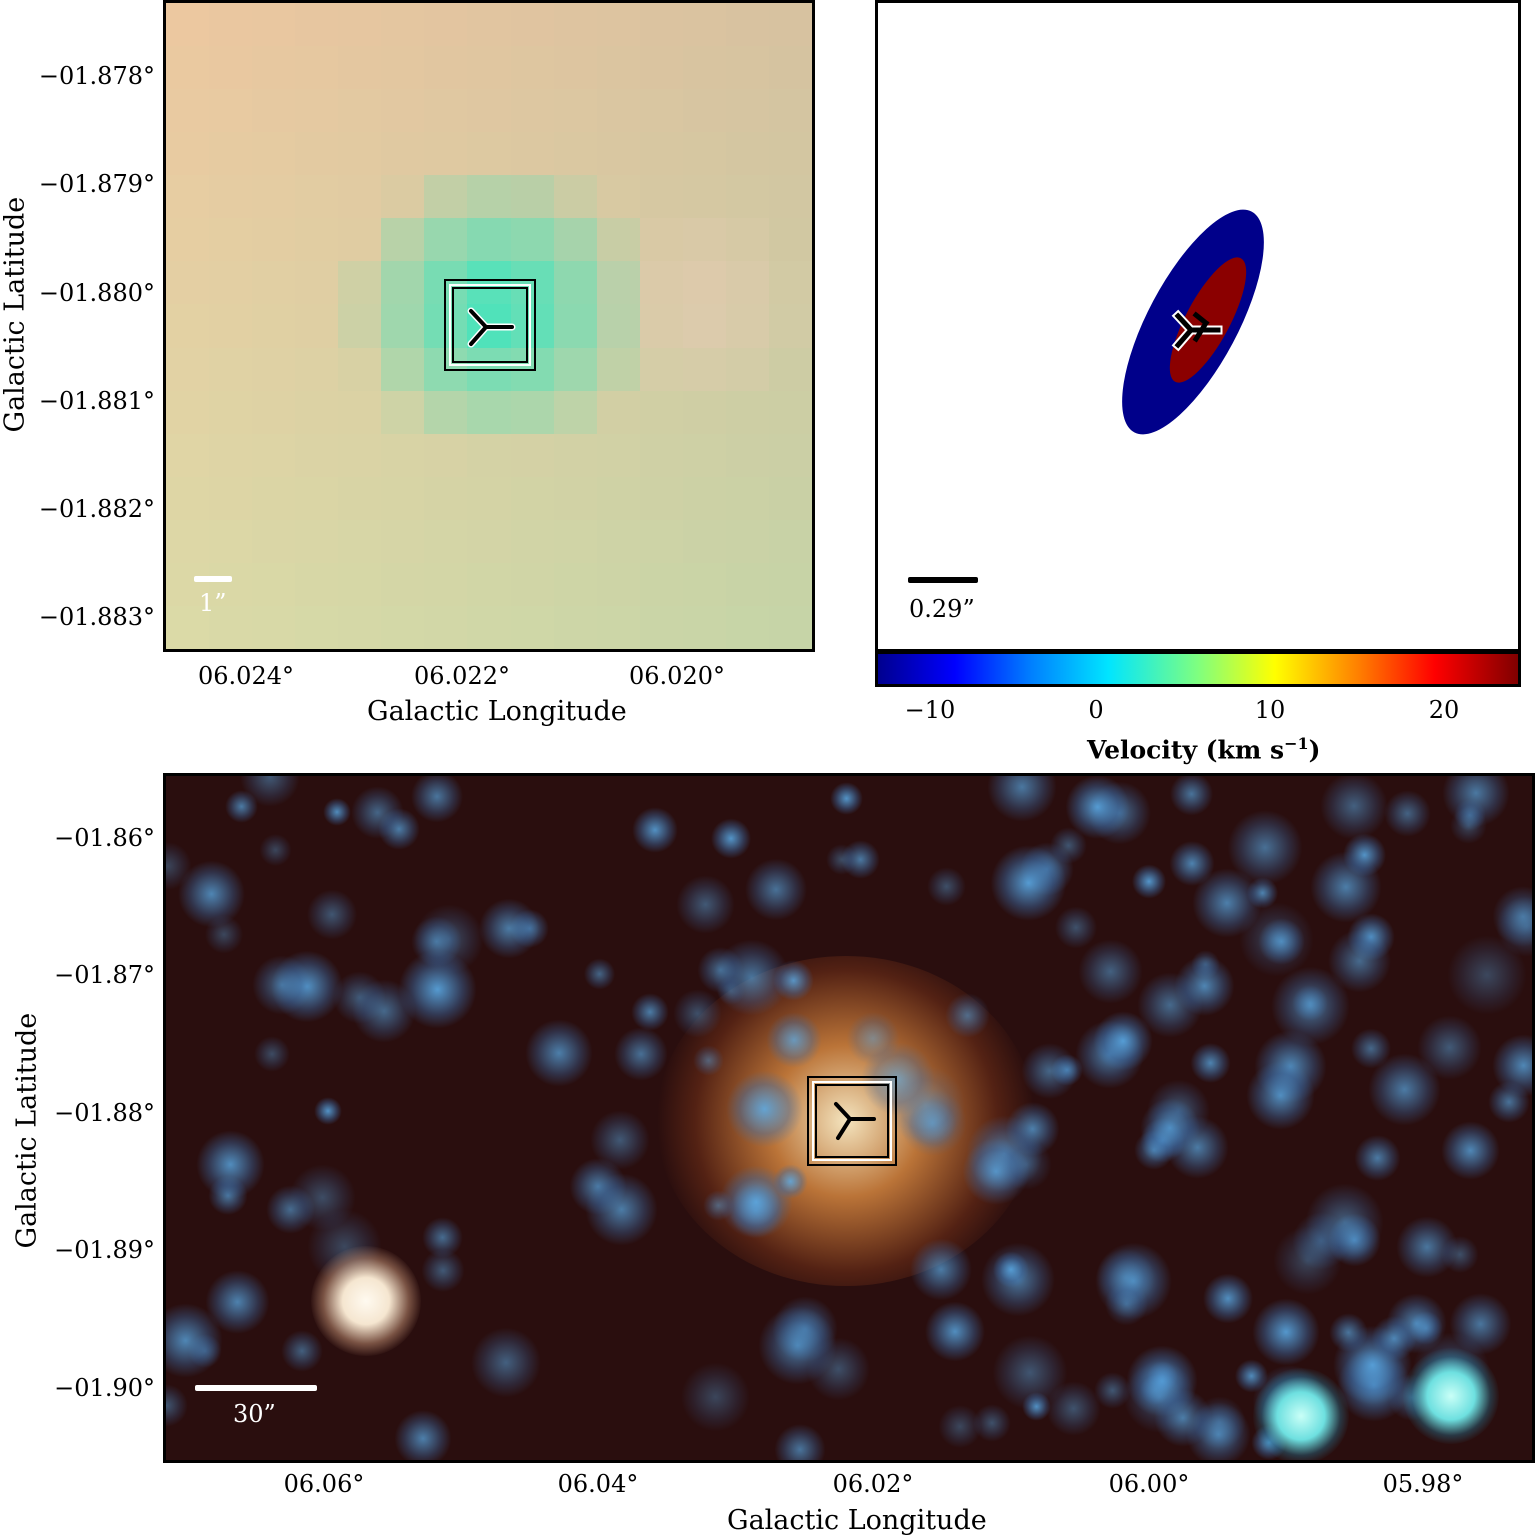 Image resolution: width=1536 pixels, height=1538 pixels. I want to click on y-tick-label: −01.878°, so click(96, 76).